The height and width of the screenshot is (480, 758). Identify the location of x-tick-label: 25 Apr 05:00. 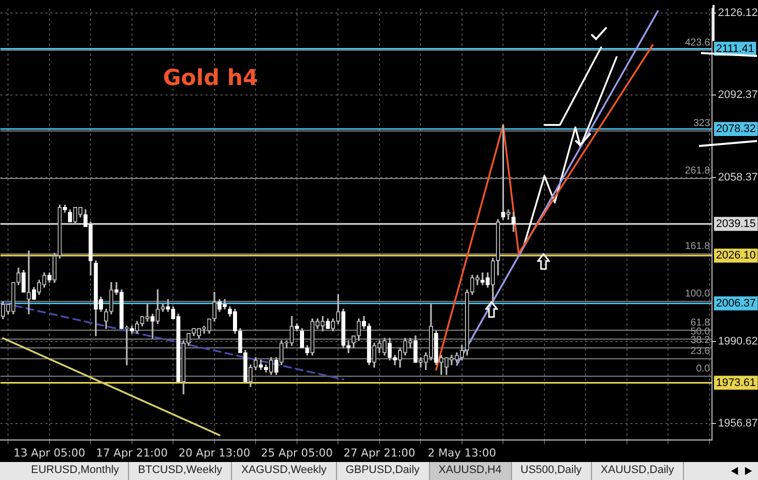
(297, 453).